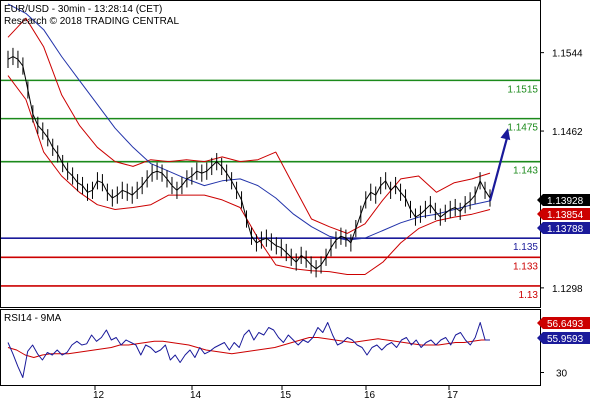 The image size is (590, 400). What do you see at coordinates (522, 128) in the screenshot?
I see `level-label: 1.1475` at bounding box center [522, 128].